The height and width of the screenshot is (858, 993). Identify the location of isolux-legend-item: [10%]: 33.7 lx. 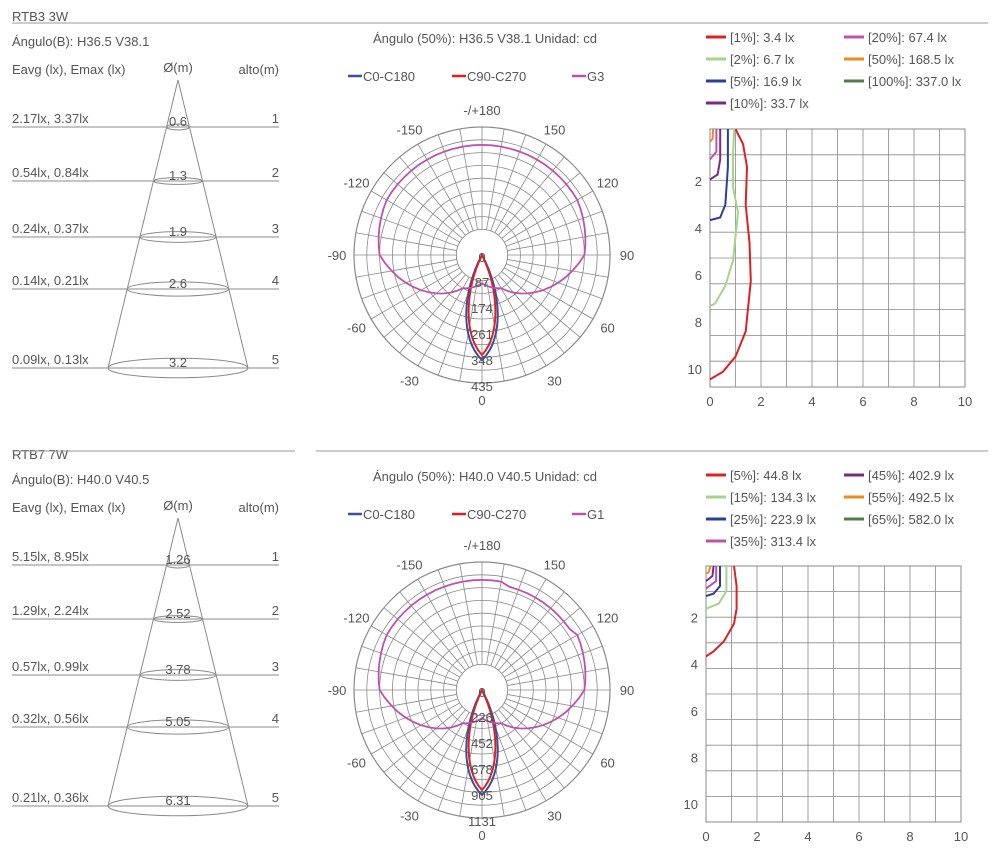
(757, 103).